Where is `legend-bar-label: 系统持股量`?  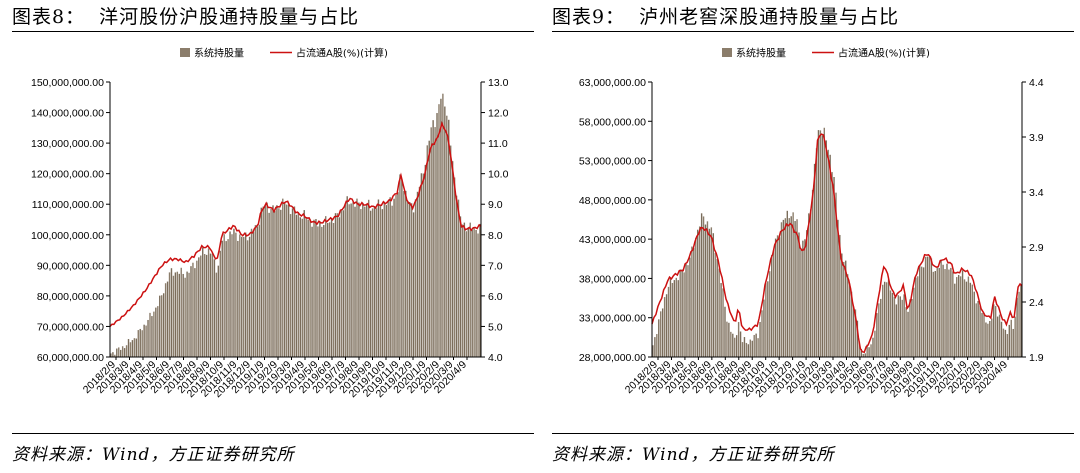 legend-bar-label: 系统持股量 is located at coordinates (219, 53).